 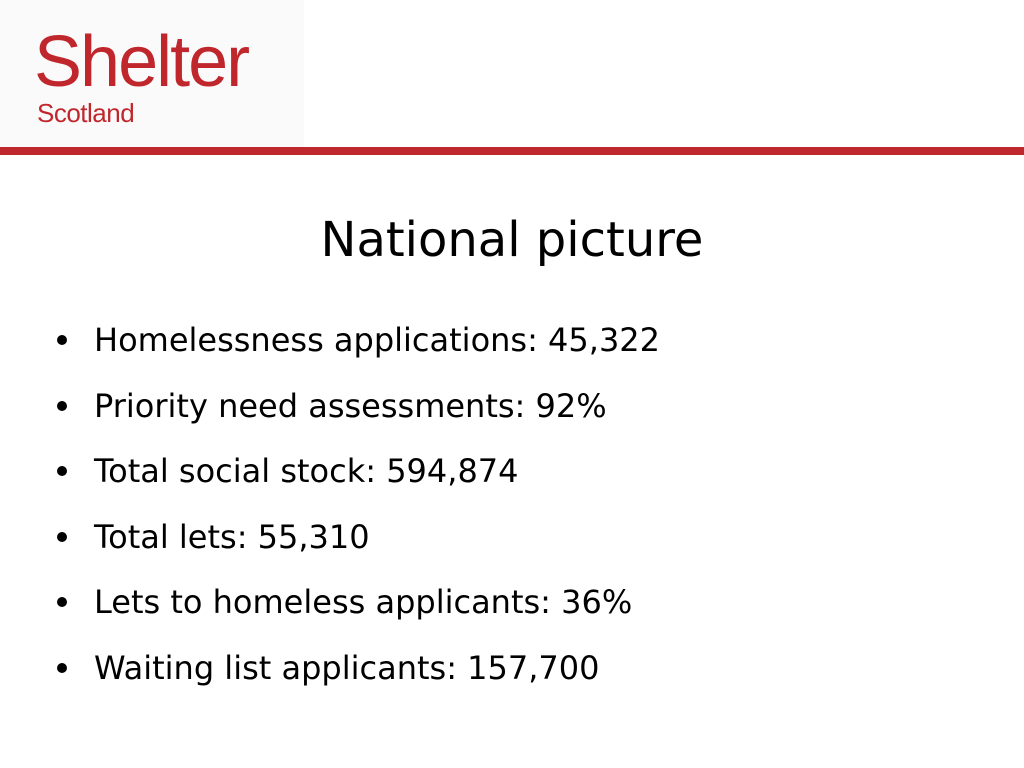 I want to click on shelter-scotland-logo: Shelter Scotland, so click(x=152, y=74).